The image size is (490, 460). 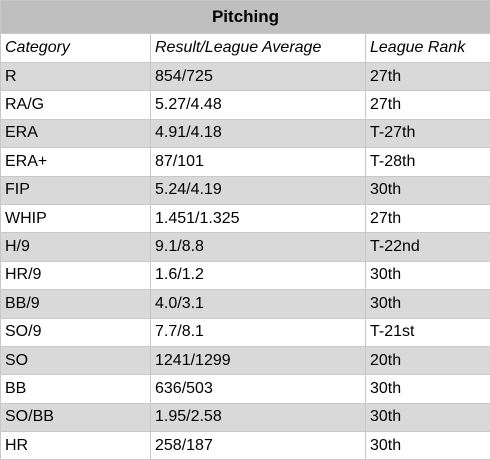 What do you see at coordinates (75, 275) in the screenshot?
I see `category-cell: HR/9` at bounding box center [75, 275].